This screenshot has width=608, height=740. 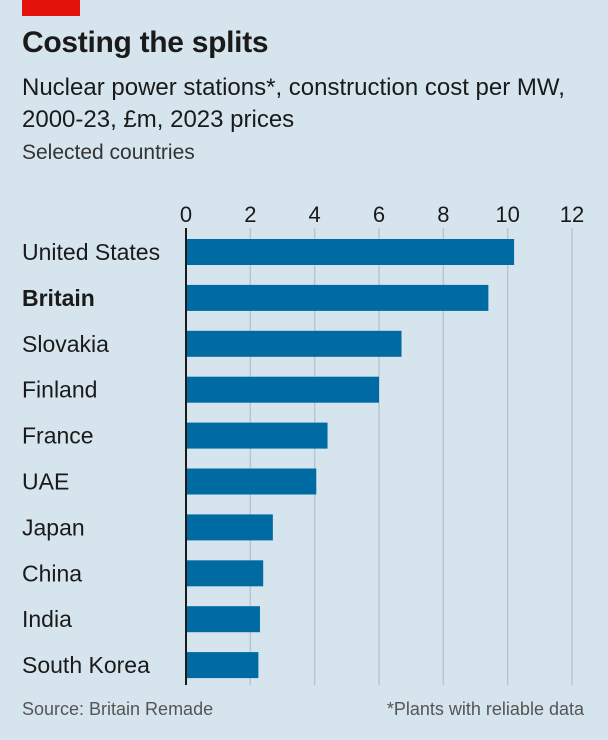 I want to click on category-label: Japan, so click(x=53, y=527).